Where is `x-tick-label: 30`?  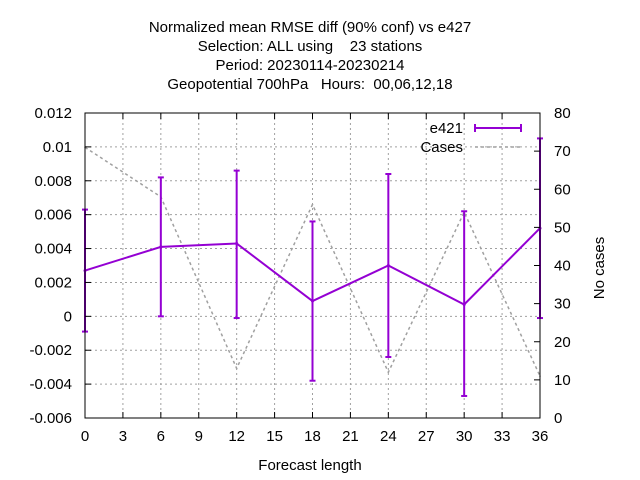
x-tick-label: 30 is located at coordinates (464, 436).